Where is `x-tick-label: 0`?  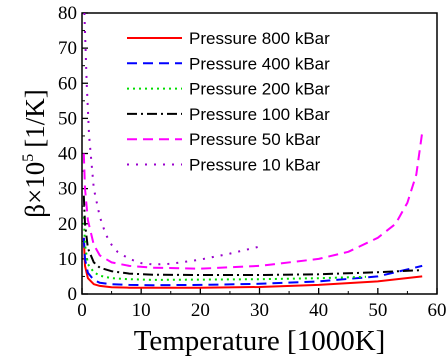 x-tick-label: 0 is located at coordinates (82, 310).